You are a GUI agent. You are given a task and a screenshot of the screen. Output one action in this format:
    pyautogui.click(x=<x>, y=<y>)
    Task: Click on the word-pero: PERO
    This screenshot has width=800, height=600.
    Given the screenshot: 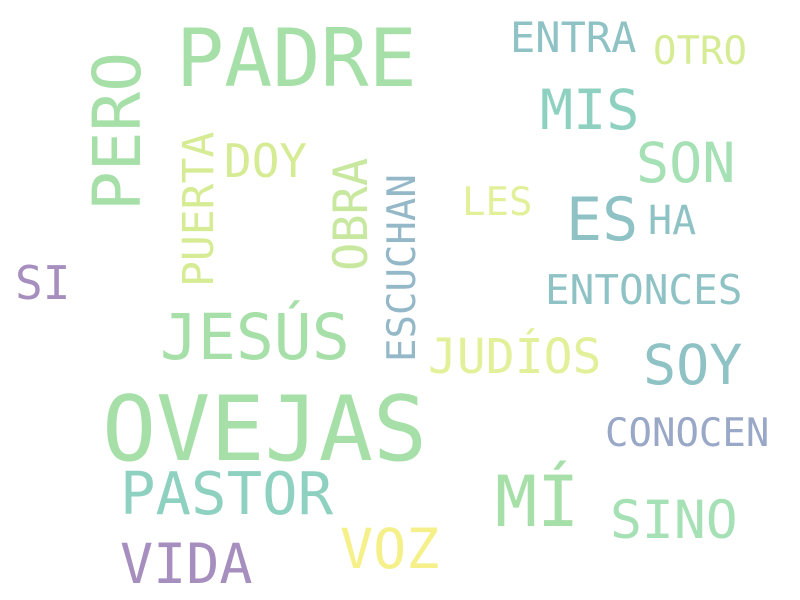 What is the action you would take?
    pyautogui.click(x=117, y=131)
    